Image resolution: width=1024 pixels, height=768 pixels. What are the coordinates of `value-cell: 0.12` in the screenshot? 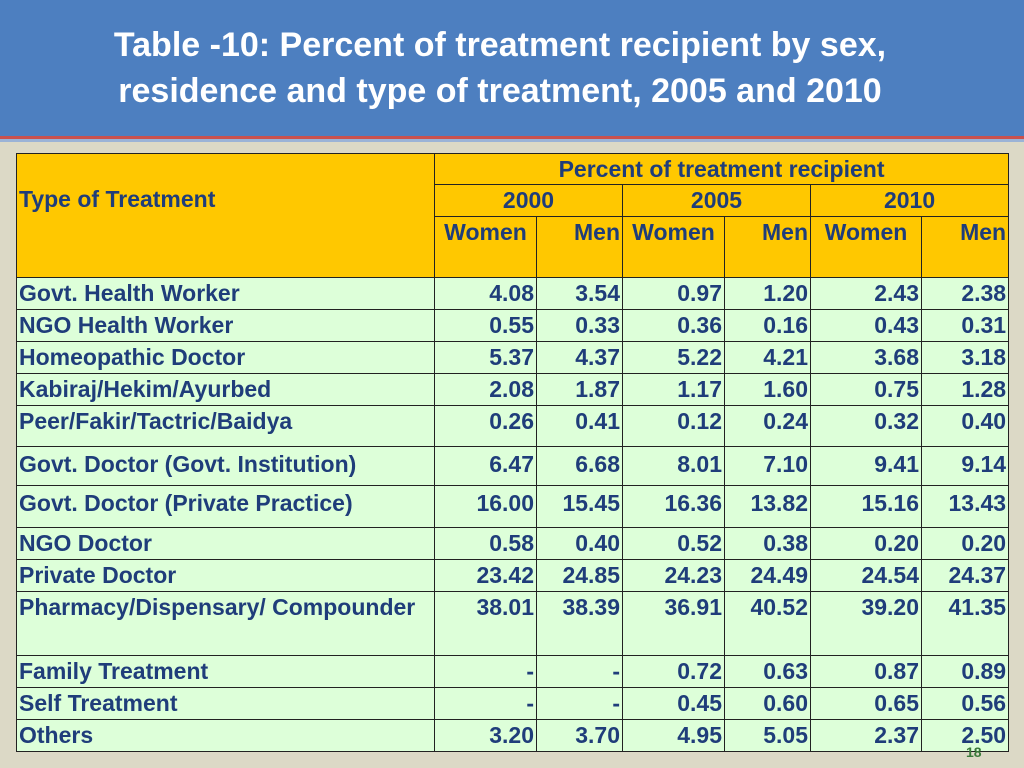 It's located at (673, 426).